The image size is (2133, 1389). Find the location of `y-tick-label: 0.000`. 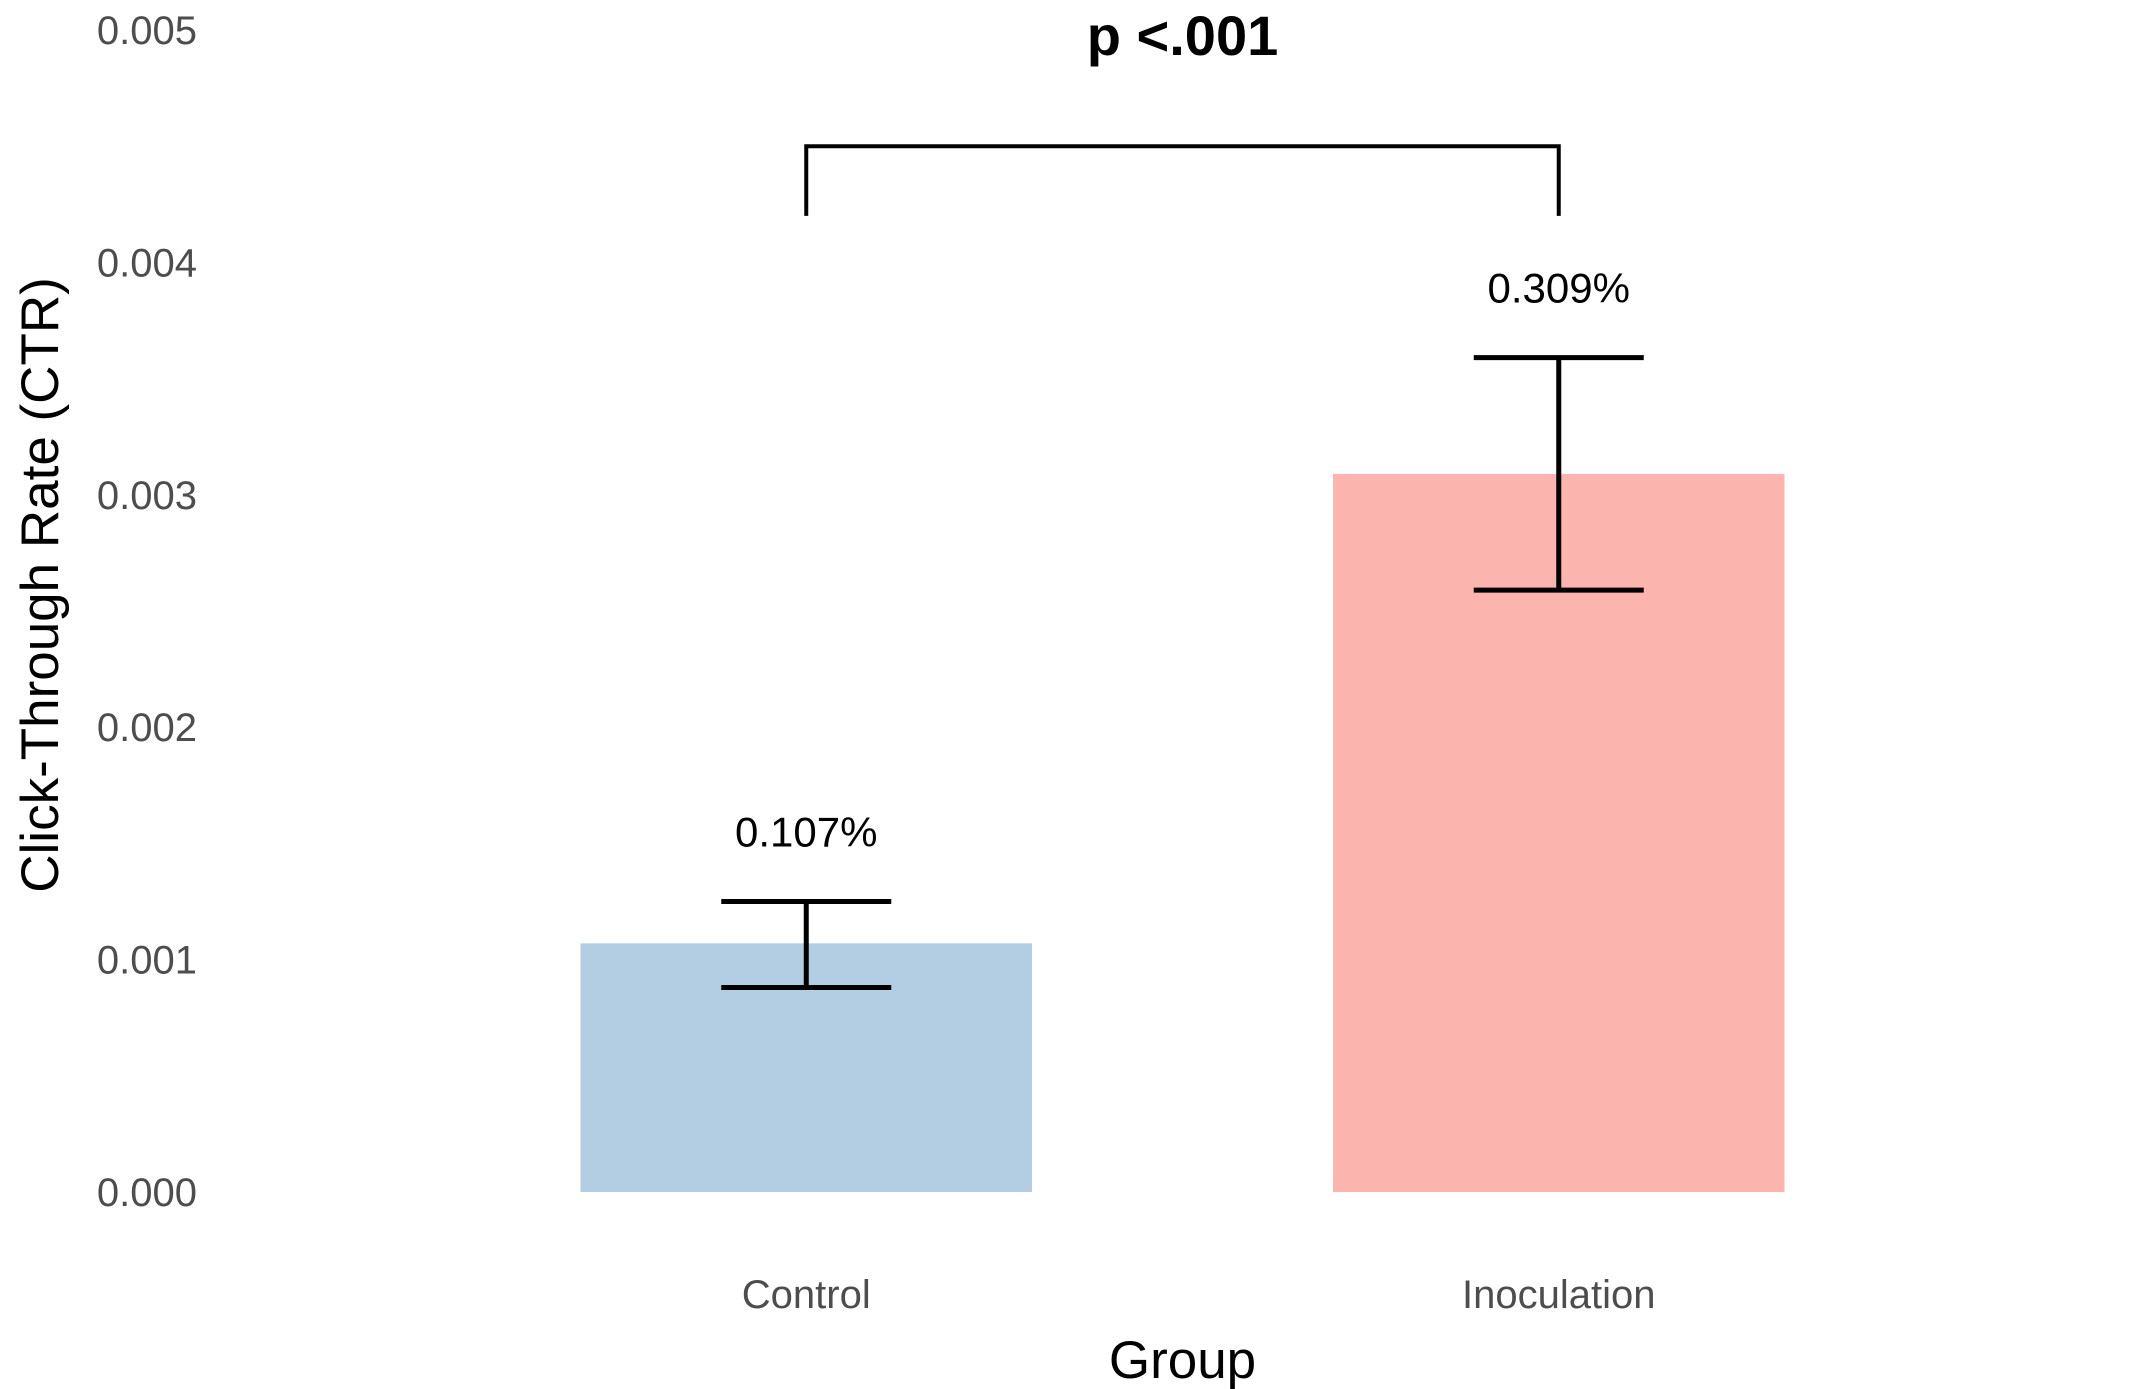

y-tick-label: 0.000 is located at coordinates (147, 1193).